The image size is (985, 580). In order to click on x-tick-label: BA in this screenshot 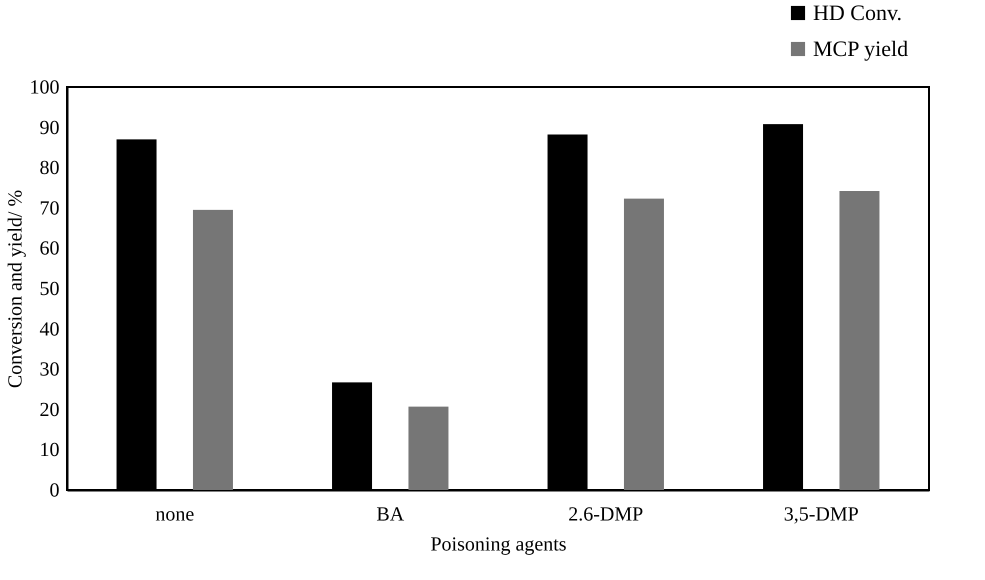, I will do `click(390, 515)`.